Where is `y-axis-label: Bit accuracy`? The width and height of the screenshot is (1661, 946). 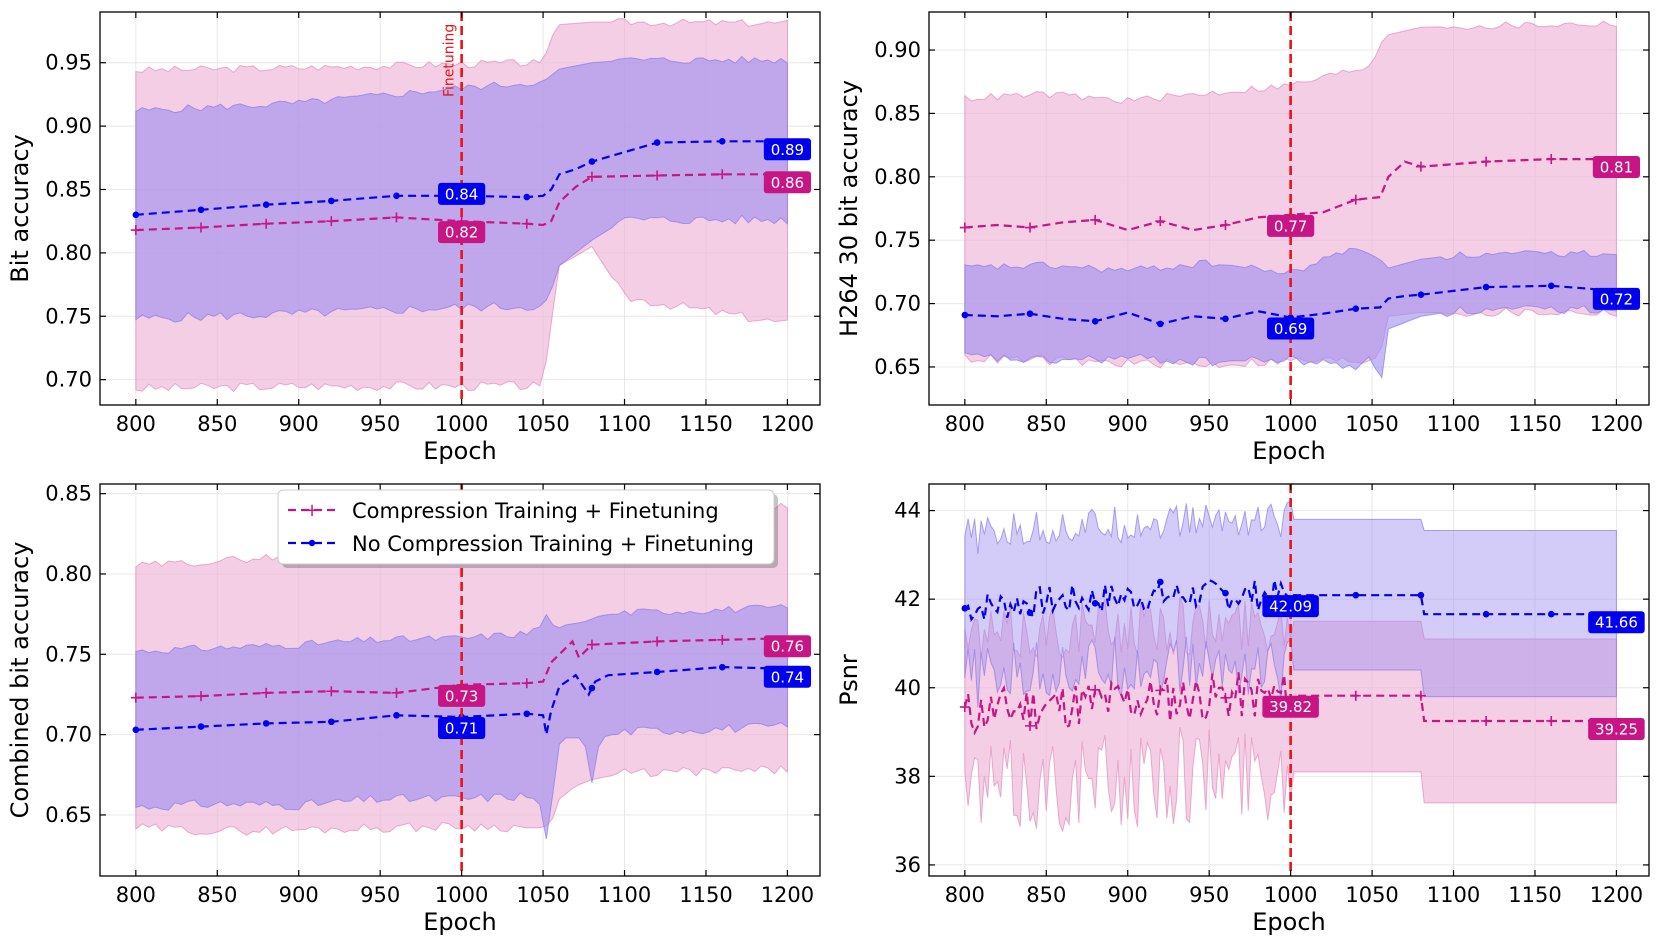
y-axis-label: Bit accuracy is located at coordinates (20, 208).